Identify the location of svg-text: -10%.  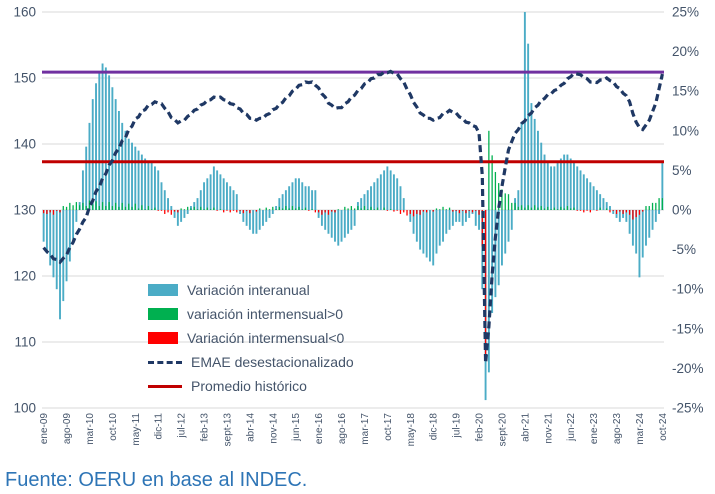
(688, 289).